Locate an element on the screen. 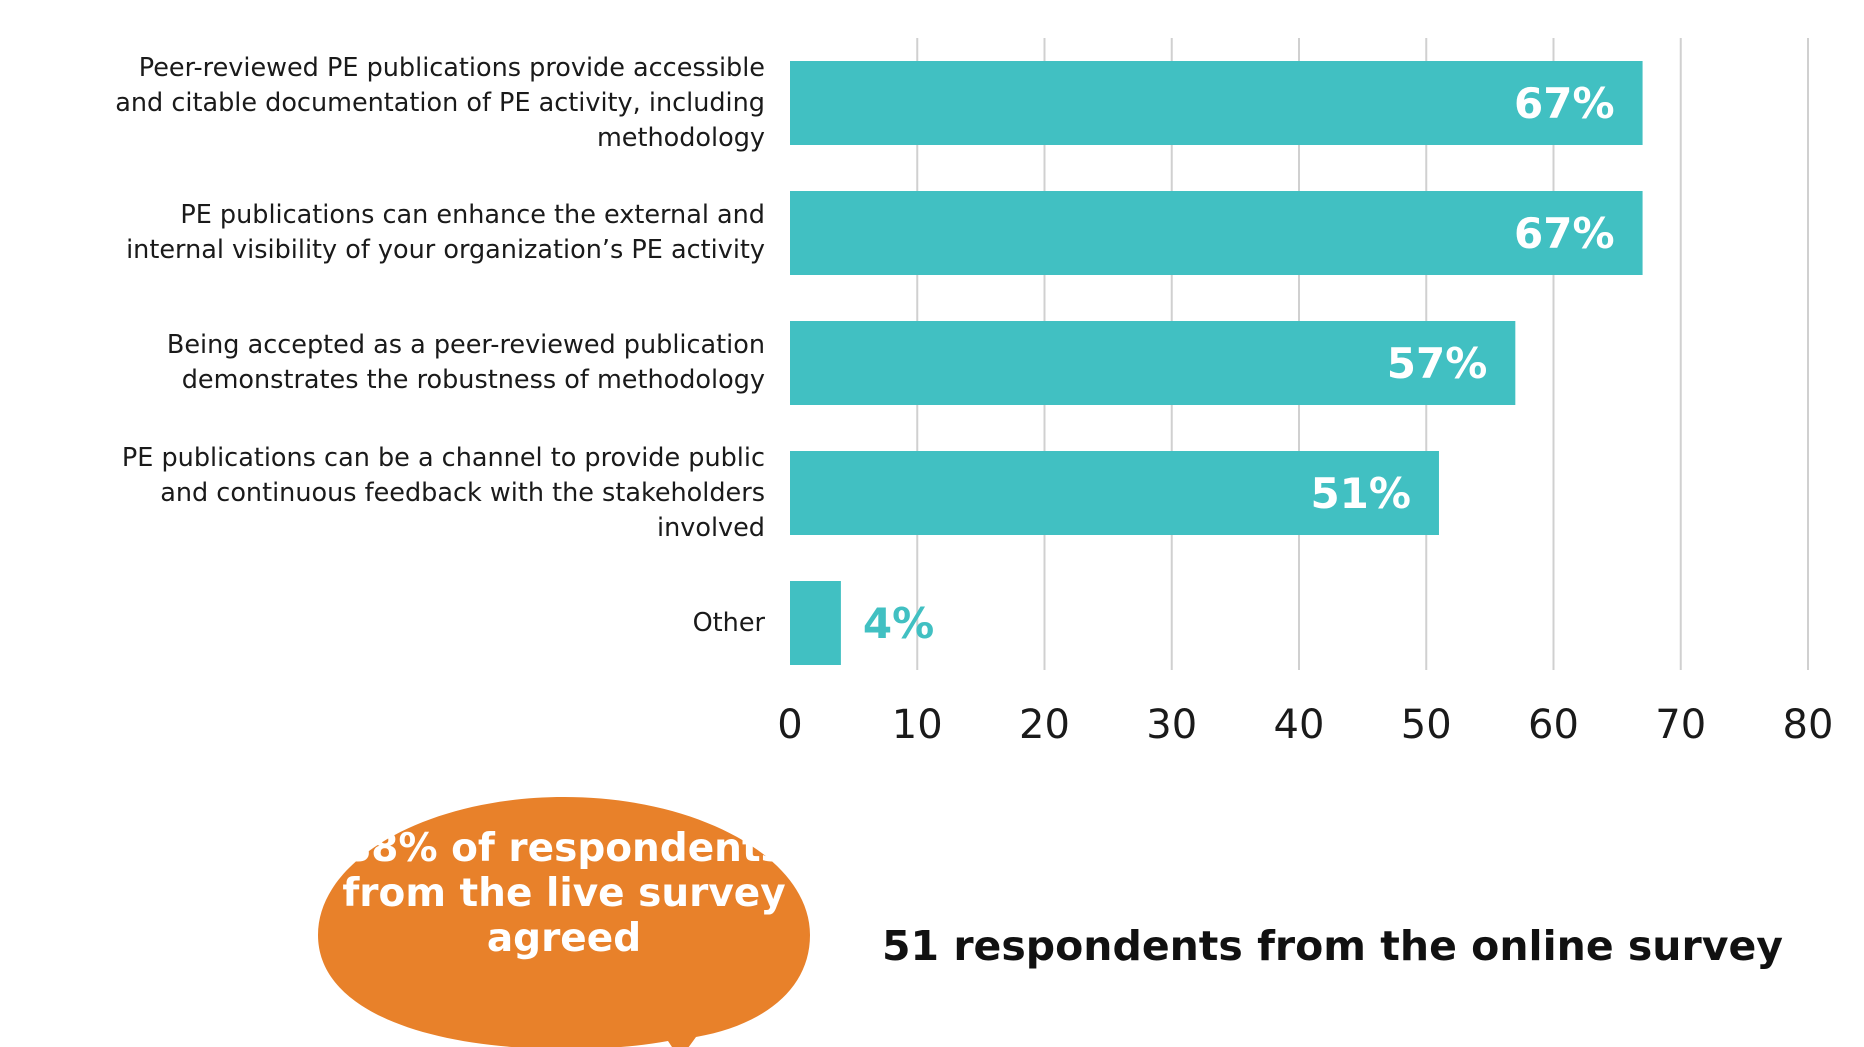 Image resolution: width=1864 pixels, height=1047 pixels. x-tick-label: 50 is located at coordinates (1426, 725).